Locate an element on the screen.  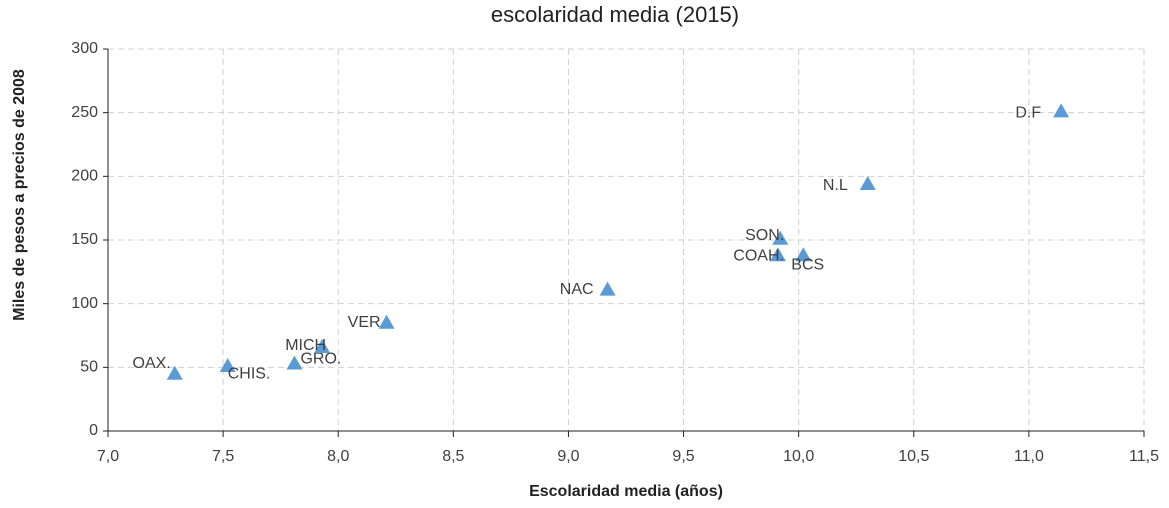
x-tick-label: 11,0 is located at coordinates (1029, 456).